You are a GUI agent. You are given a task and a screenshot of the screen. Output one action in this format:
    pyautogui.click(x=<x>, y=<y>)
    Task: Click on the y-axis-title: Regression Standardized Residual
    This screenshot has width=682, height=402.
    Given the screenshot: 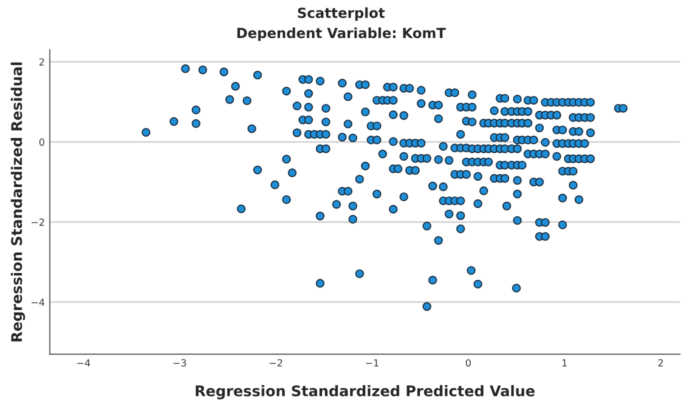 What is the action you would take?
    pyautogui.click(x=18, y=202)
    